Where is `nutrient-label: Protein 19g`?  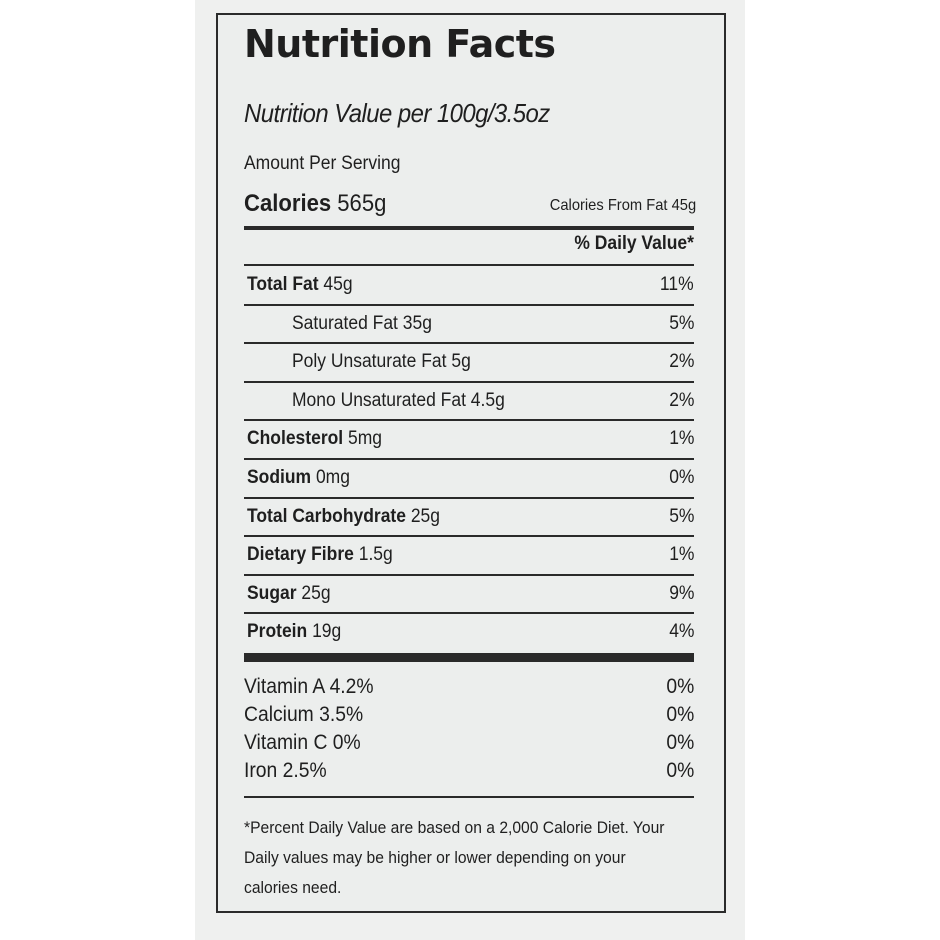
nutrient-label: Protein 19g is located at coordinates (294, 632).